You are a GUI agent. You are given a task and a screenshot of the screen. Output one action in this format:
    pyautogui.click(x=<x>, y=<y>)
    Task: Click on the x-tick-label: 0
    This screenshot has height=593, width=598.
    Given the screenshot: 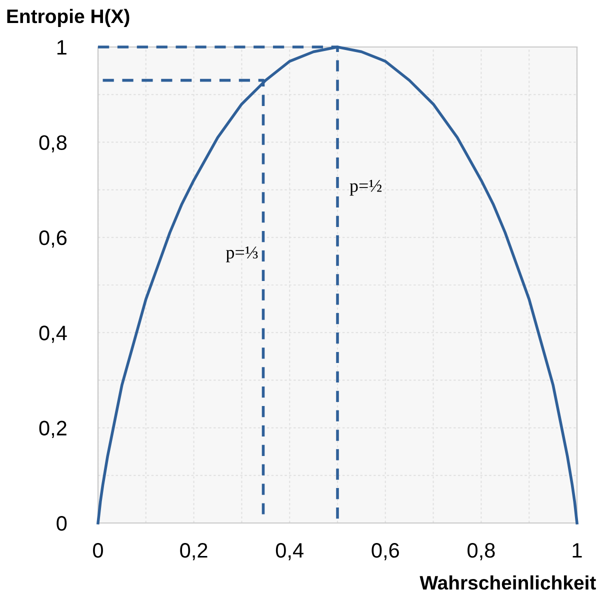 What is the action you would take?
    pyautogui.click(x=98, y=550)
    